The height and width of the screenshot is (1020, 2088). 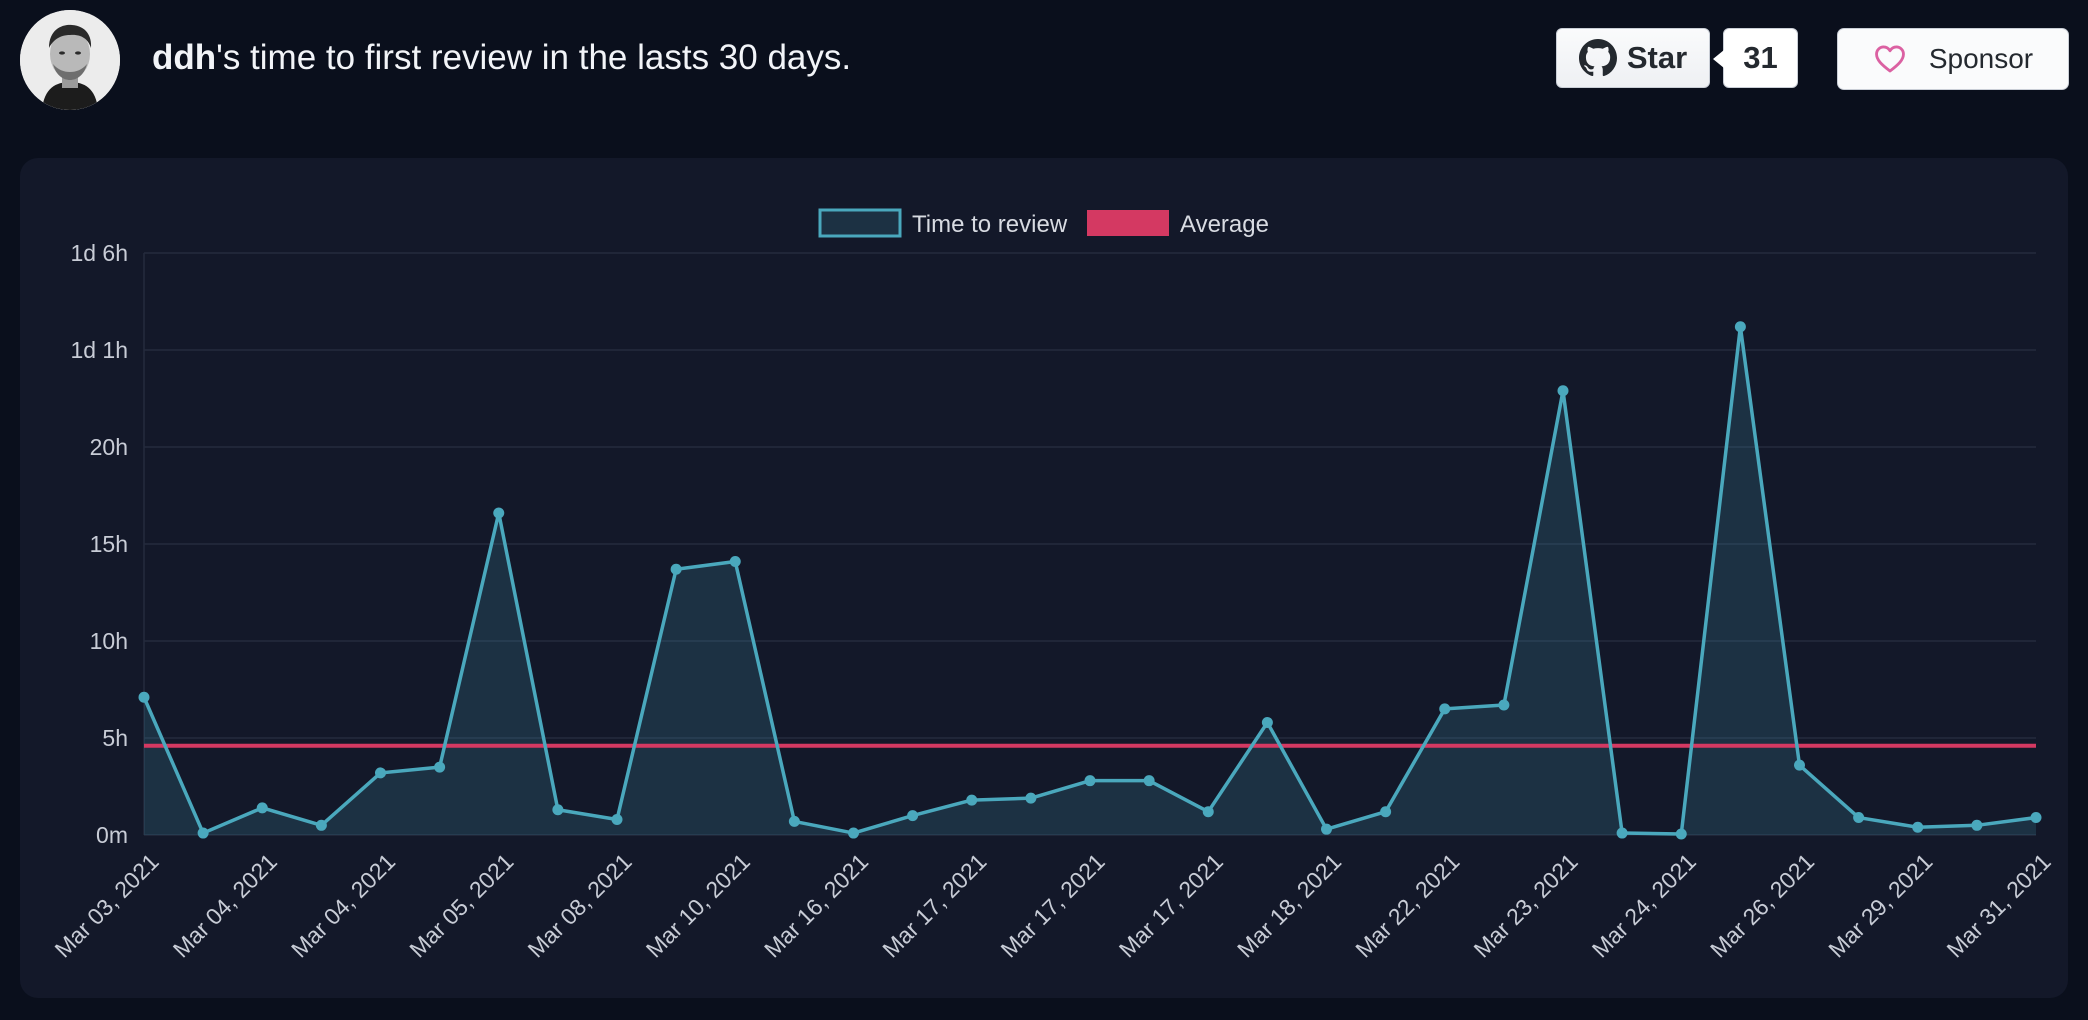 I want to click on y-tick-label: 20h, so click(x=109, y=447).